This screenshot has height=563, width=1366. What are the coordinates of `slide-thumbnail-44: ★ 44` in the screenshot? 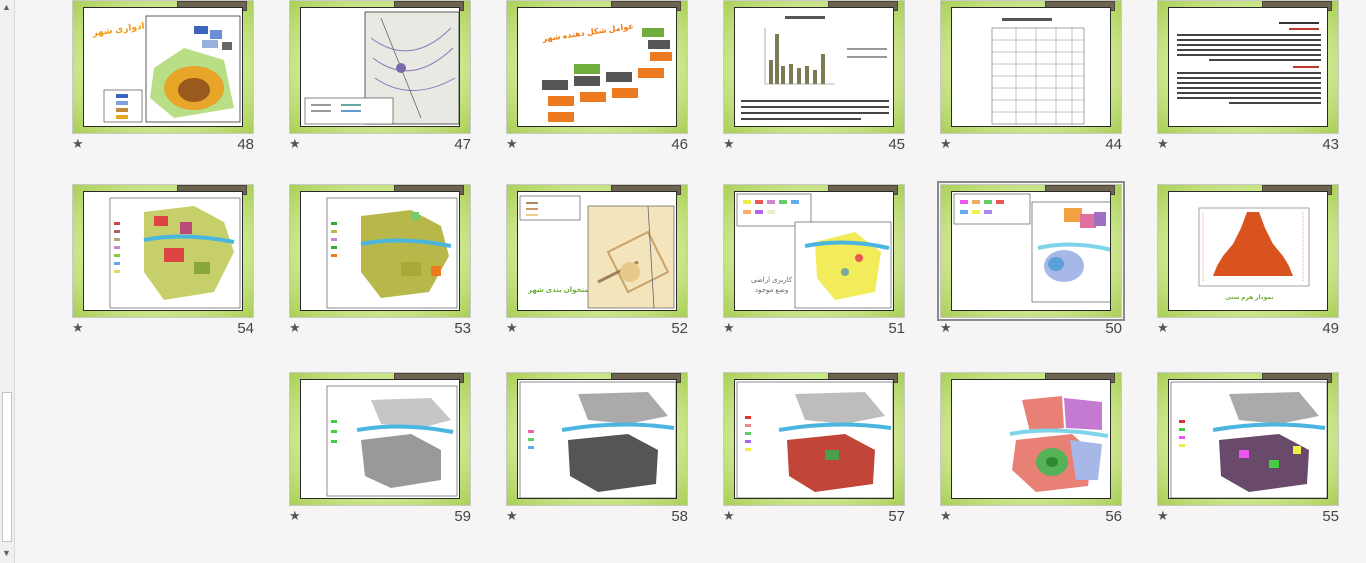 It's located at (1031, 76).